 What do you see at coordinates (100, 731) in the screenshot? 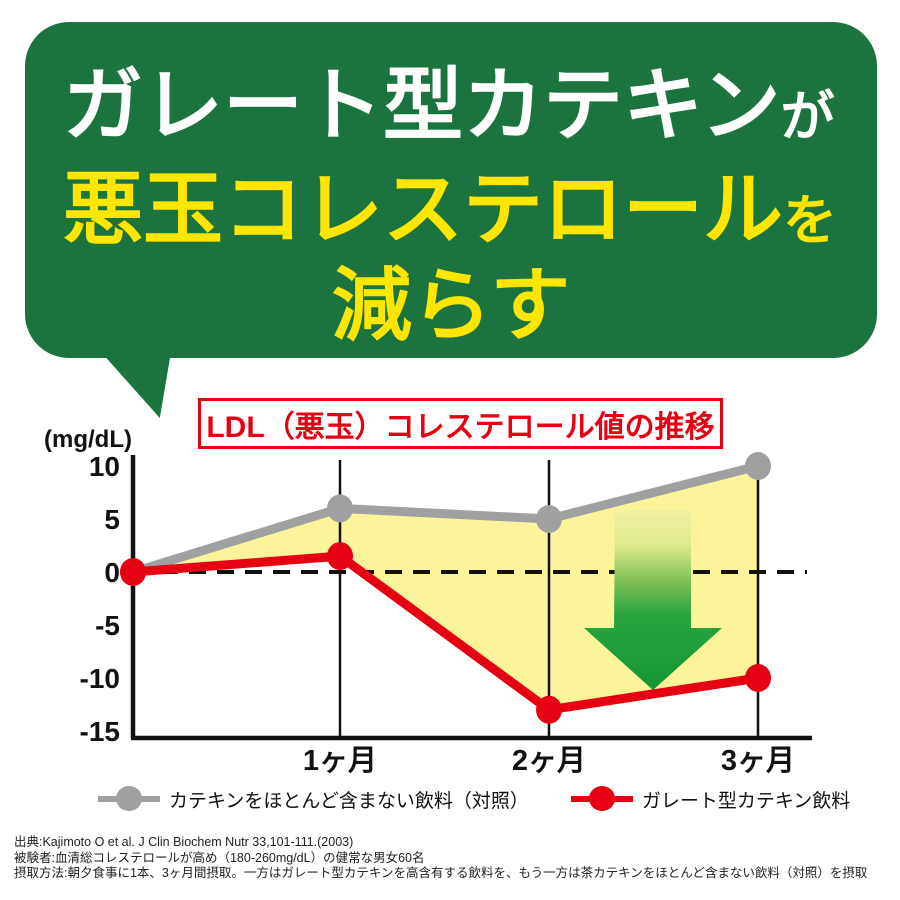
I see `y-tick-label: -15` at bounding box center [100, 731].